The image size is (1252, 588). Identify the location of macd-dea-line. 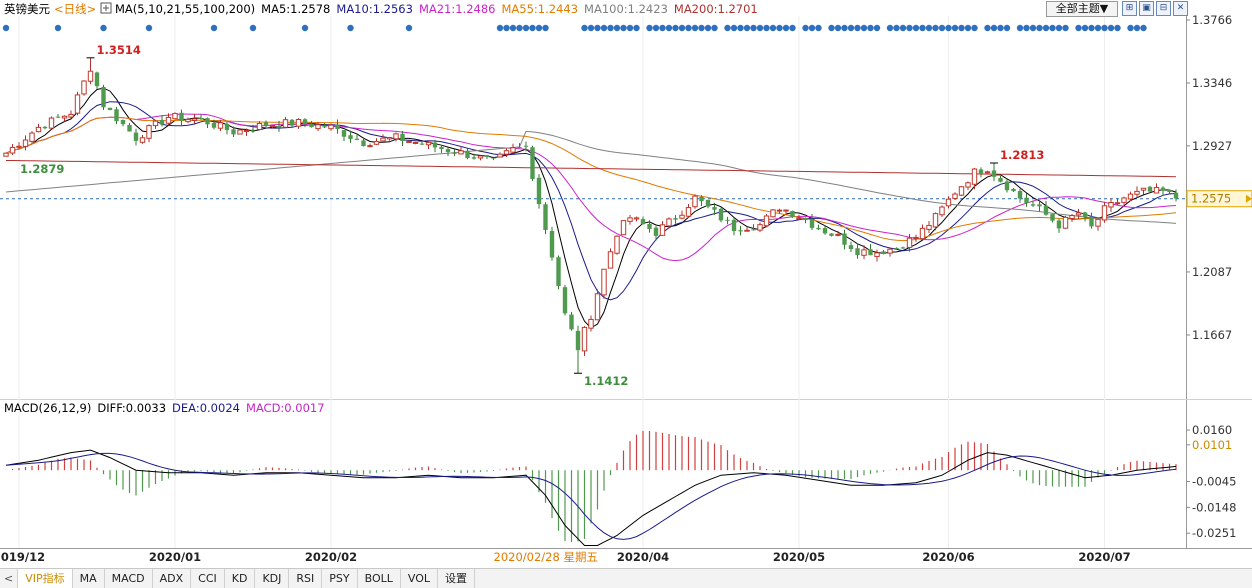
(591, 496).